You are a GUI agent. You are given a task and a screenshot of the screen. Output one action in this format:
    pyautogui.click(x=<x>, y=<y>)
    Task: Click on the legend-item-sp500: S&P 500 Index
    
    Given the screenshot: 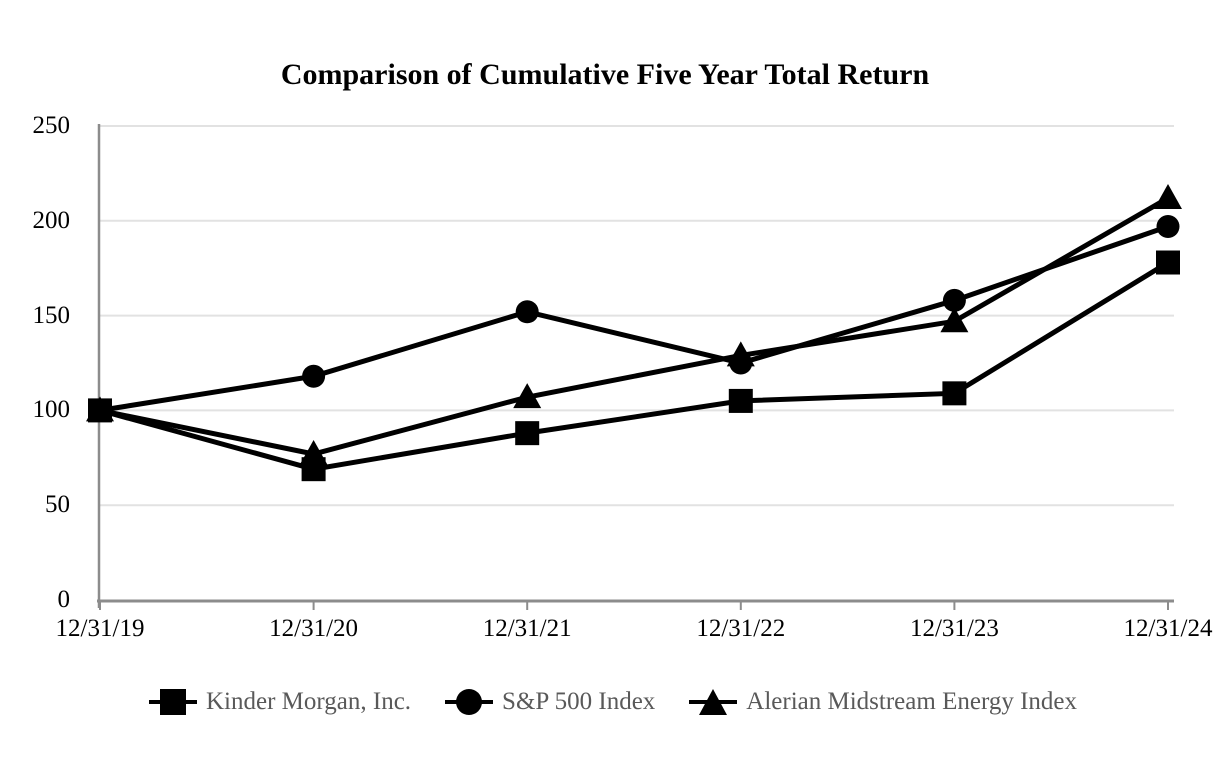 What is the action you would take?
    pyautogui.click(x=550, y=702)
    